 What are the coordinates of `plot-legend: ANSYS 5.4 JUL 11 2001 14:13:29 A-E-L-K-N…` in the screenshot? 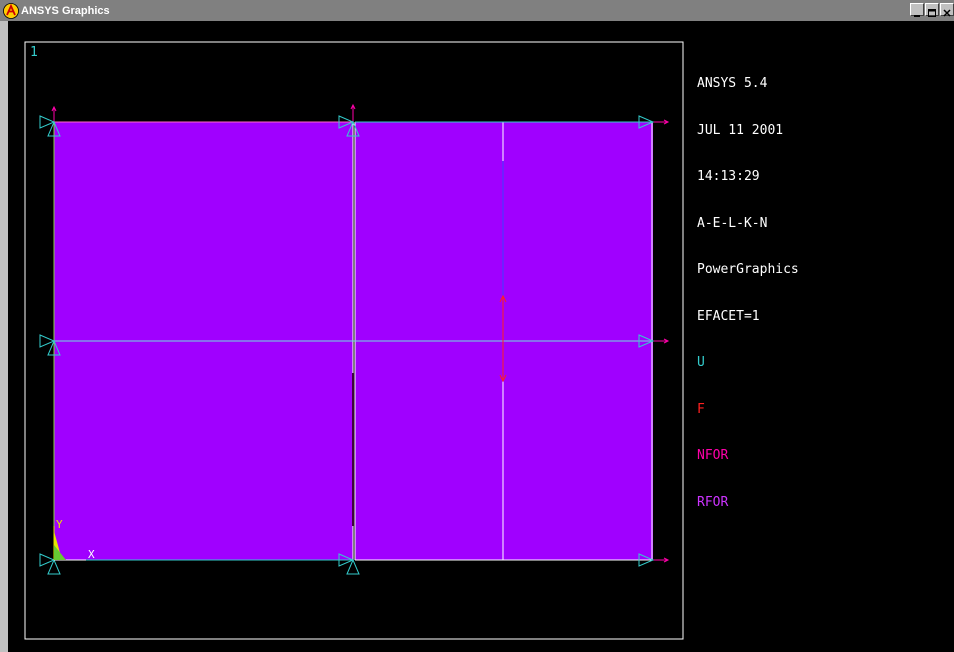 It's located at (748, 293).